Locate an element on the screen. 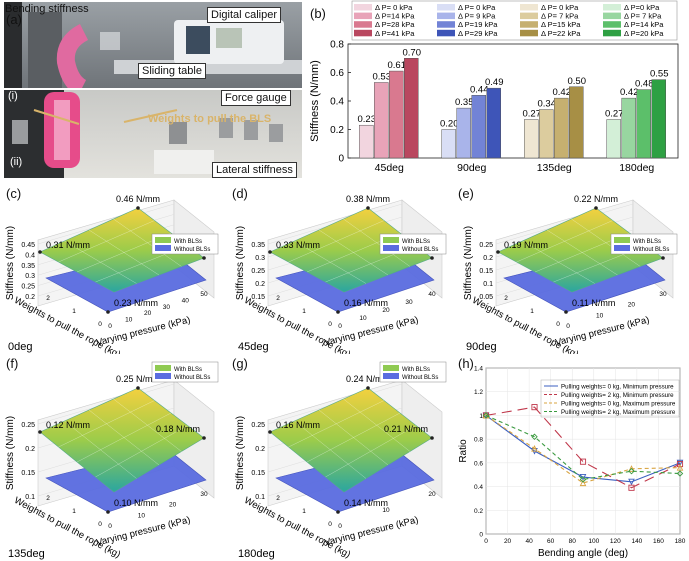  legend-label-with: With BLSs is located at coordinates (188, 242).